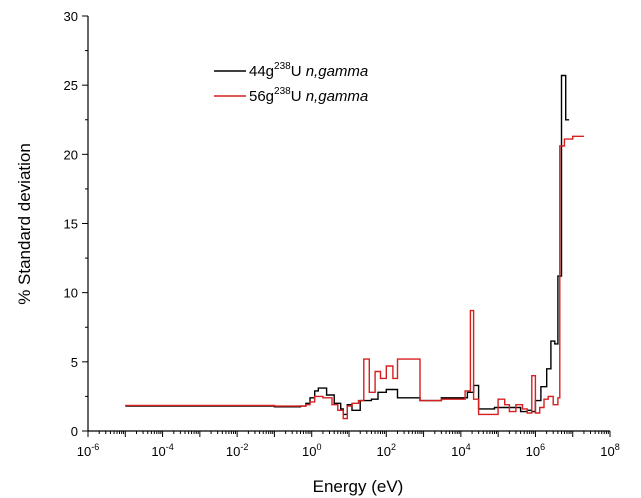 The width and height of the screenshot is (641, 498). I want to click on x-tick-label: 10⁰, so click(311, 450).